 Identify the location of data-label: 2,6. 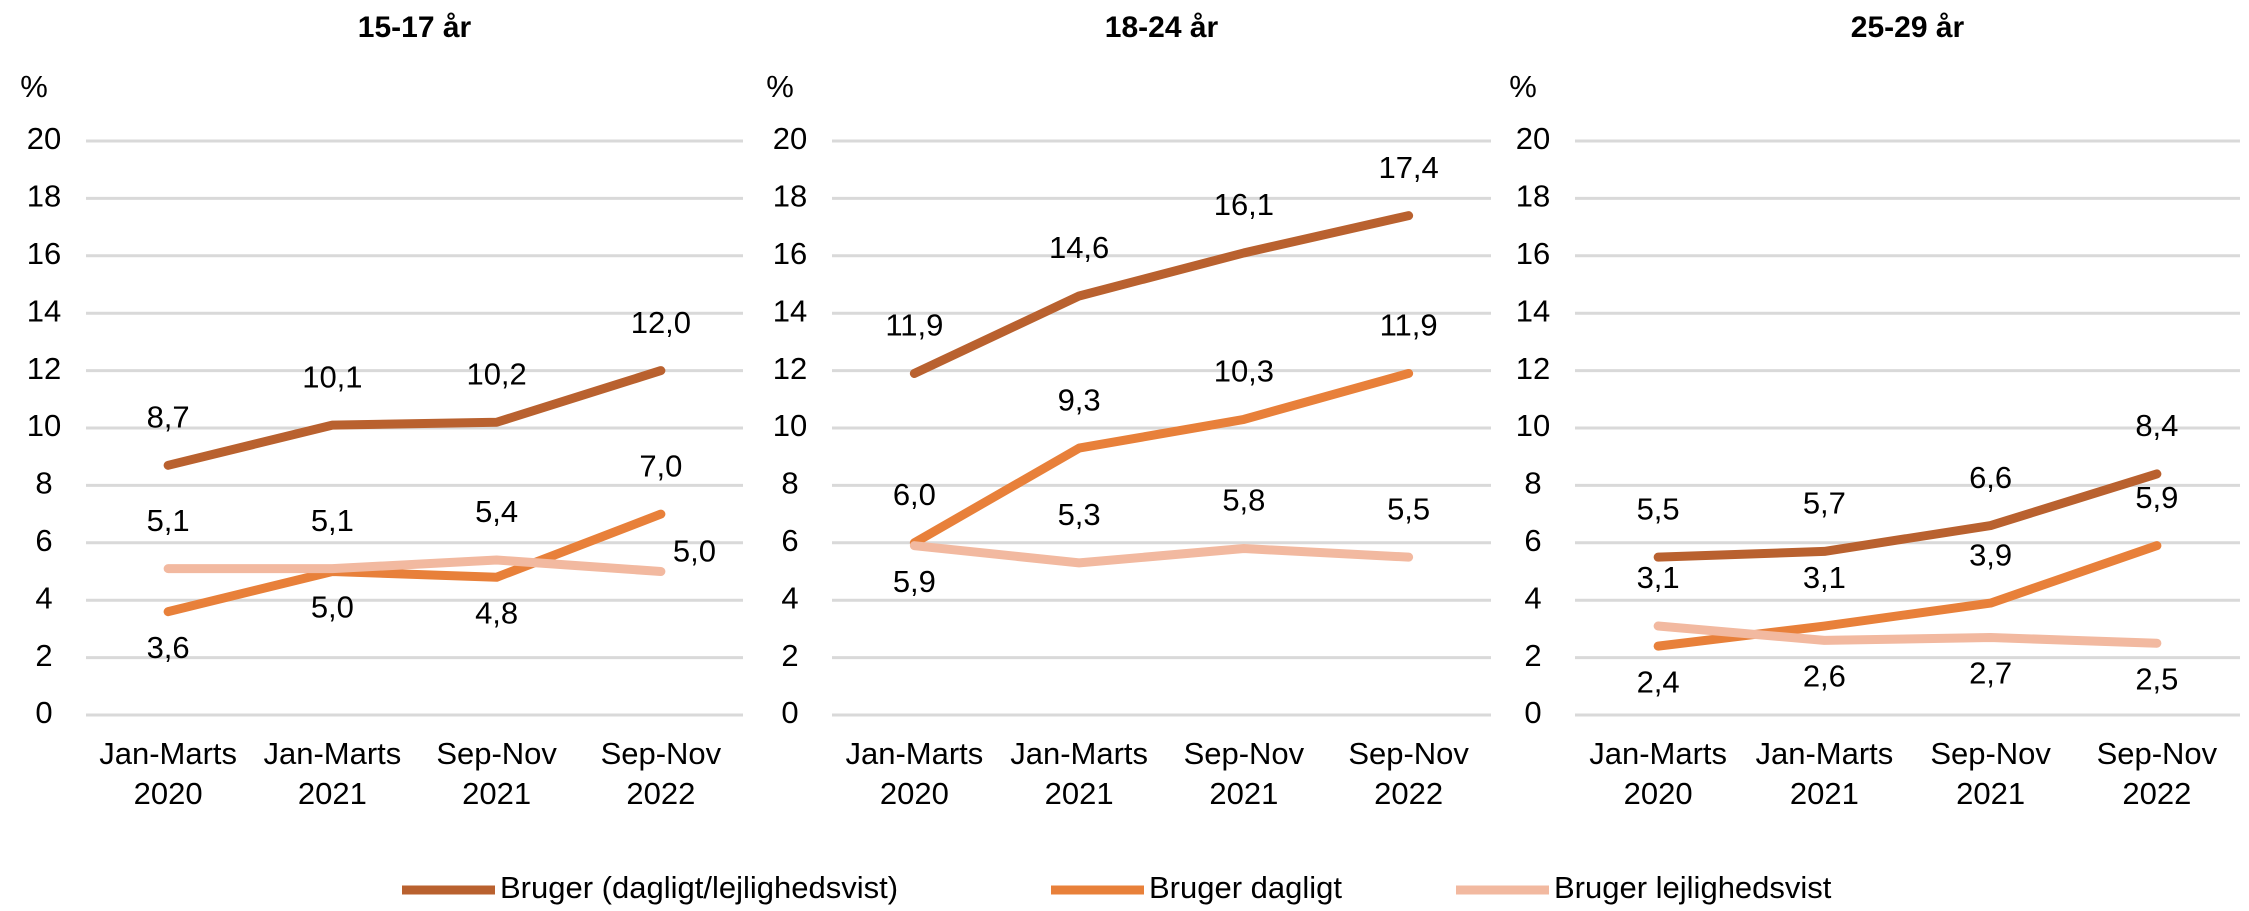
(1824, 676).